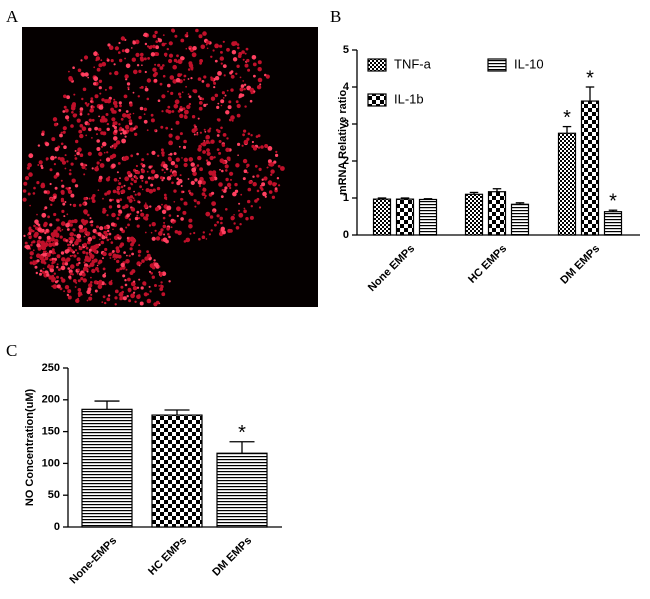 The image size is (650, 599). Describe the element at coordinates (343, 143) in the screenshot. I see `y-axis-label: mRNA Relative ratio` at that location.